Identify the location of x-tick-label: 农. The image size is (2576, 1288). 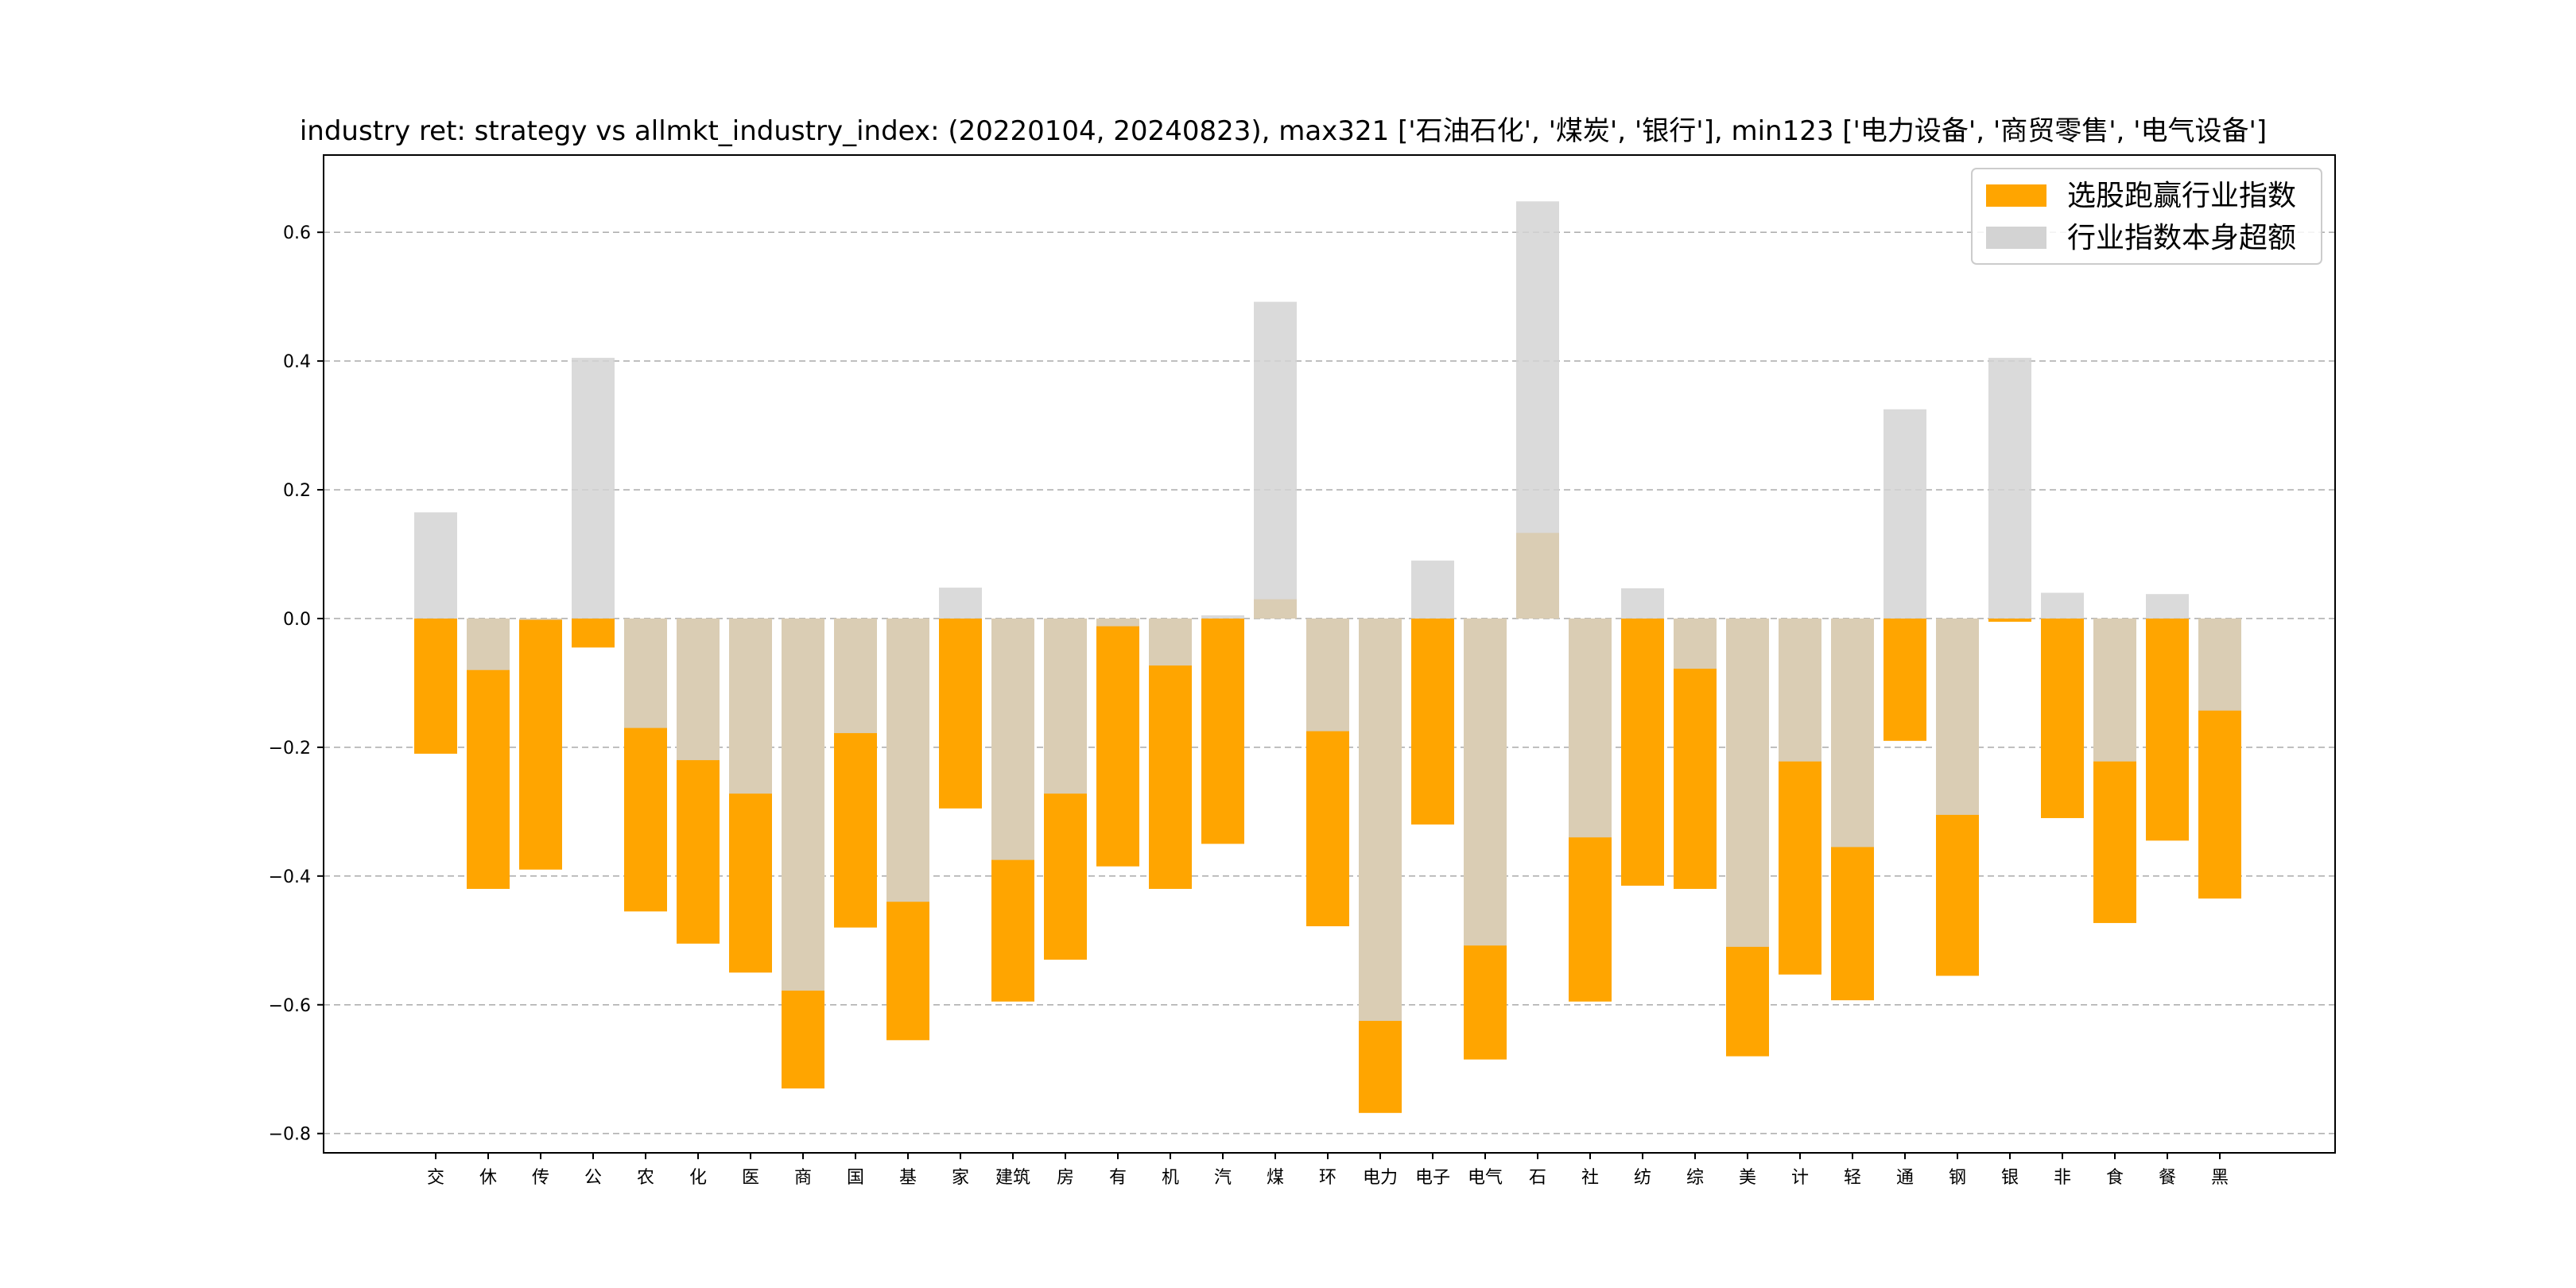
(645, 1178).